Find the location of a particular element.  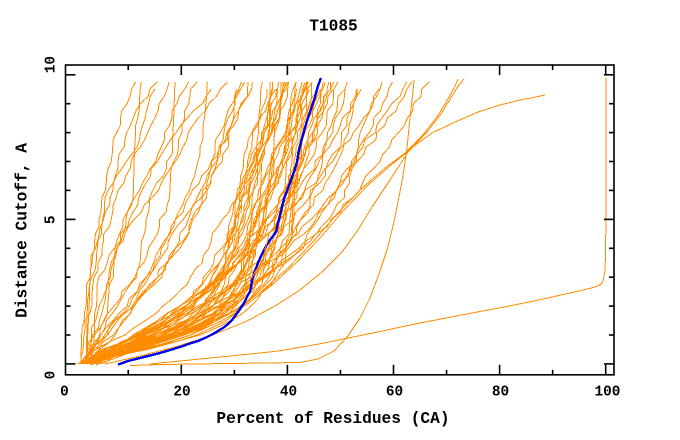

svg-text: 60 is located at coordinates (394, 393).